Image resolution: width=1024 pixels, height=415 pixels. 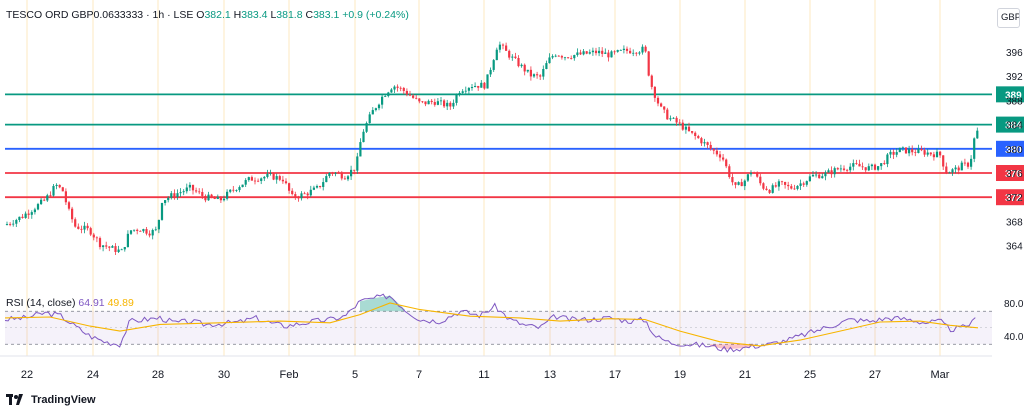 I want to click on symbol-title: TESCO ORD GBP0.0633333 · 1h · LSE, so click(x=100, y=15).